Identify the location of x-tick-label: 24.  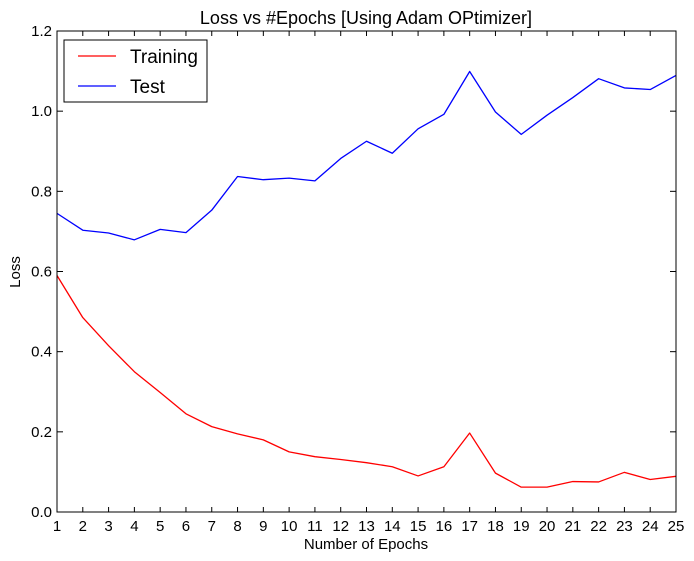
(650, 526).